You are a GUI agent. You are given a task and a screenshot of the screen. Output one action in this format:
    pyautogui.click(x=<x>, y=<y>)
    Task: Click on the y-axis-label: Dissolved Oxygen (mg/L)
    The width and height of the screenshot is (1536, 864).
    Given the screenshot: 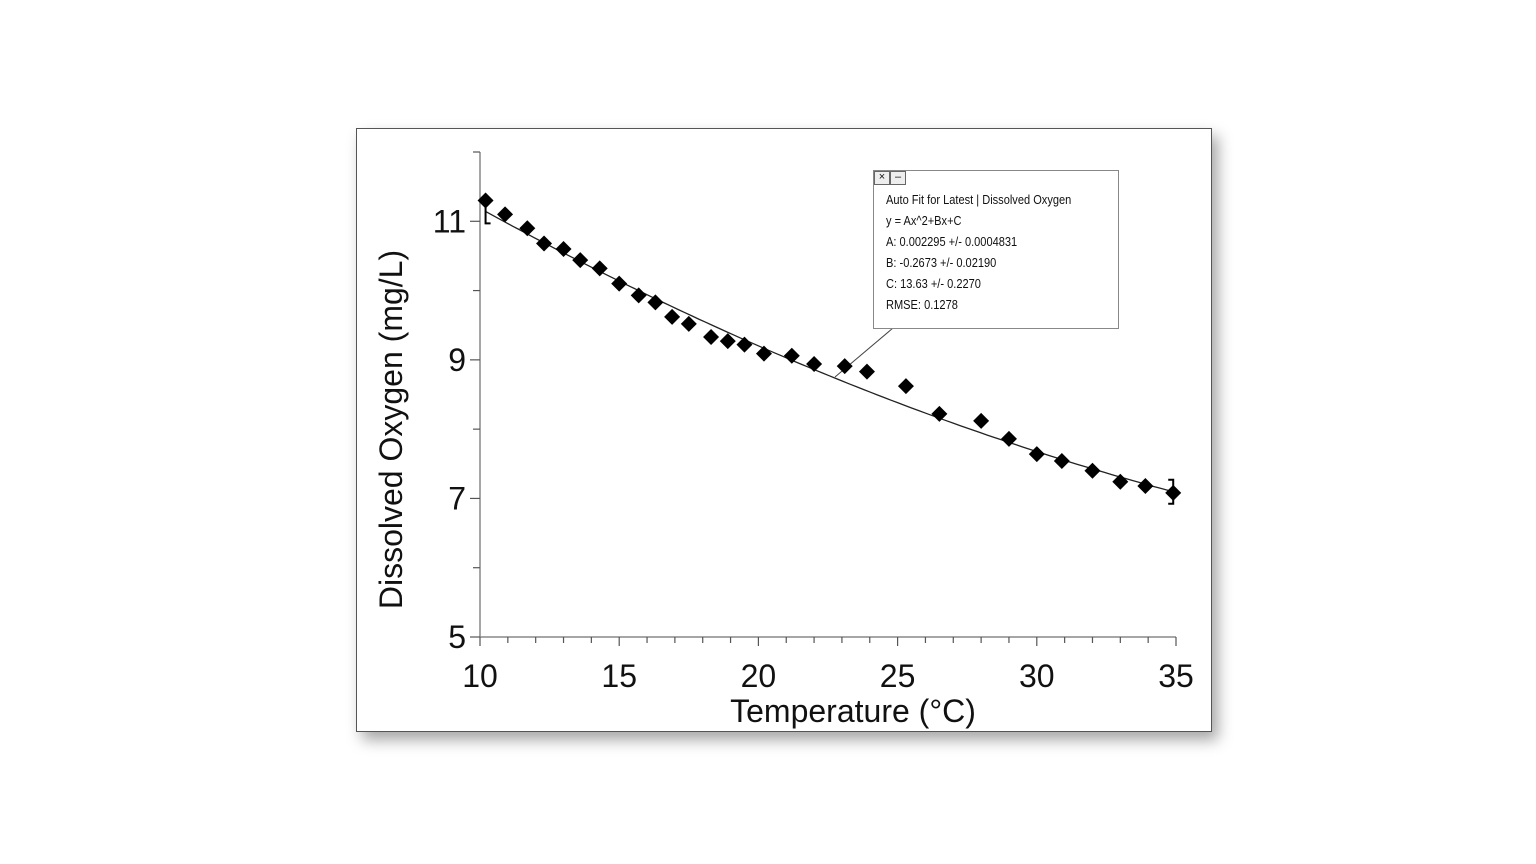 What is the action you would take?
    pyautogui.click(x=391, y=429)
    